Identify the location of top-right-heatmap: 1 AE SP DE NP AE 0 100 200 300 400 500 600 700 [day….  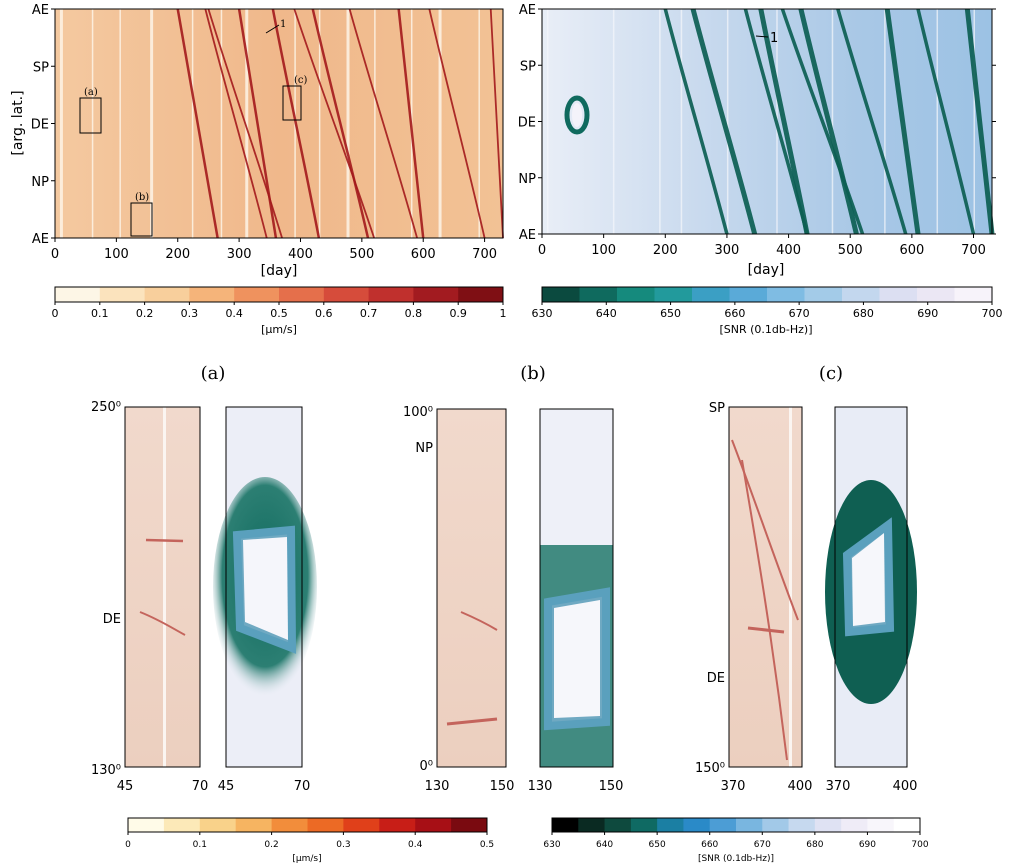
(757, 140).